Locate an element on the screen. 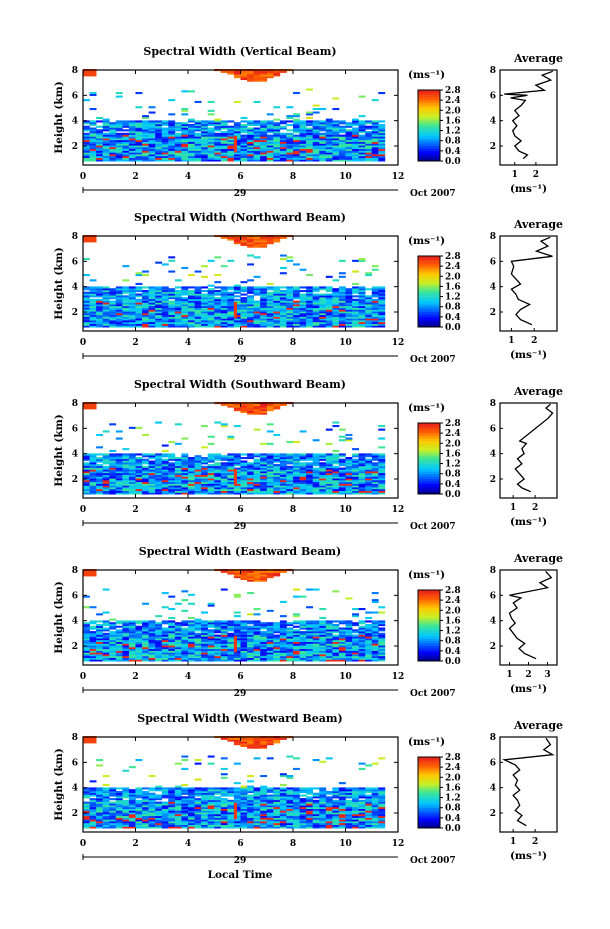 The image size is (610, 929). colorbar-swatch is located at coordinates (429, 450).